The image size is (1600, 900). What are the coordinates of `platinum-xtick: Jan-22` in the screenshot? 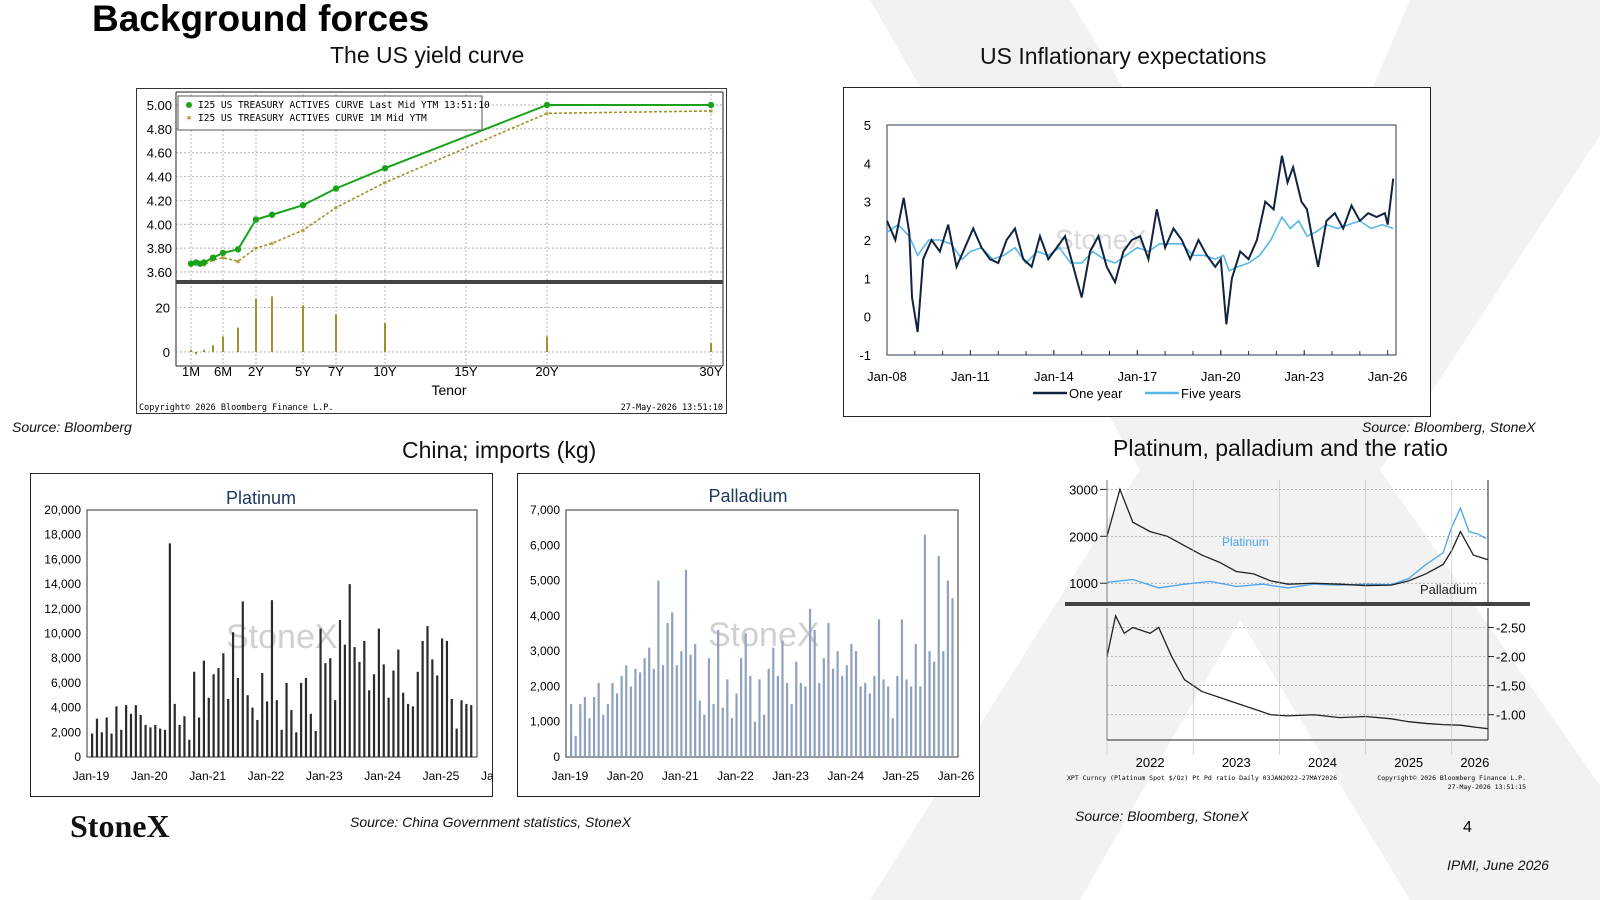 It's located at (266, 776).